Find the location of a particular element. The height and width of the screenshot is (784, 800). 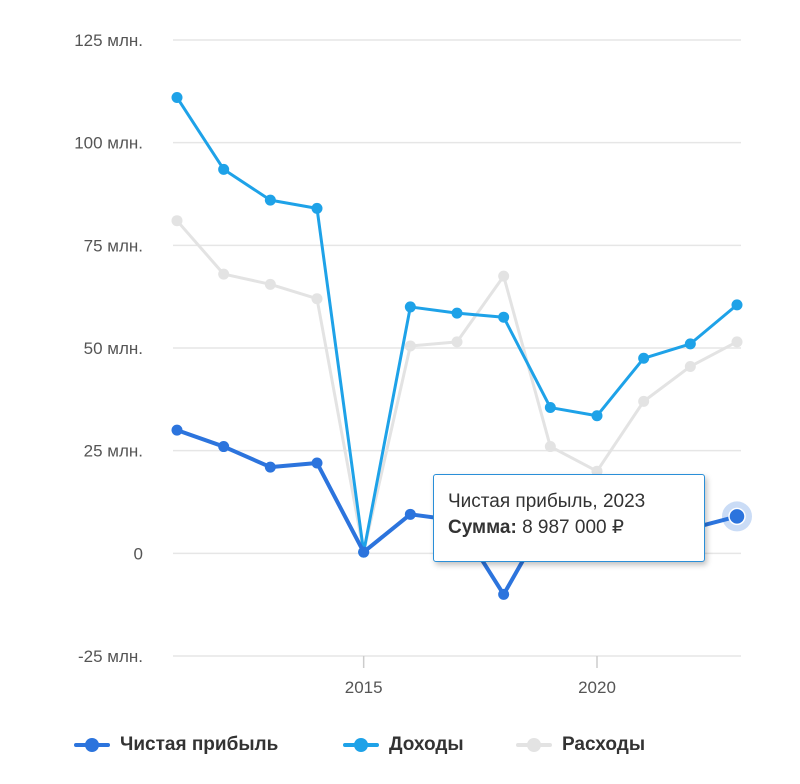

legend-item-income: Доходы is located at coordinates (403, 745).